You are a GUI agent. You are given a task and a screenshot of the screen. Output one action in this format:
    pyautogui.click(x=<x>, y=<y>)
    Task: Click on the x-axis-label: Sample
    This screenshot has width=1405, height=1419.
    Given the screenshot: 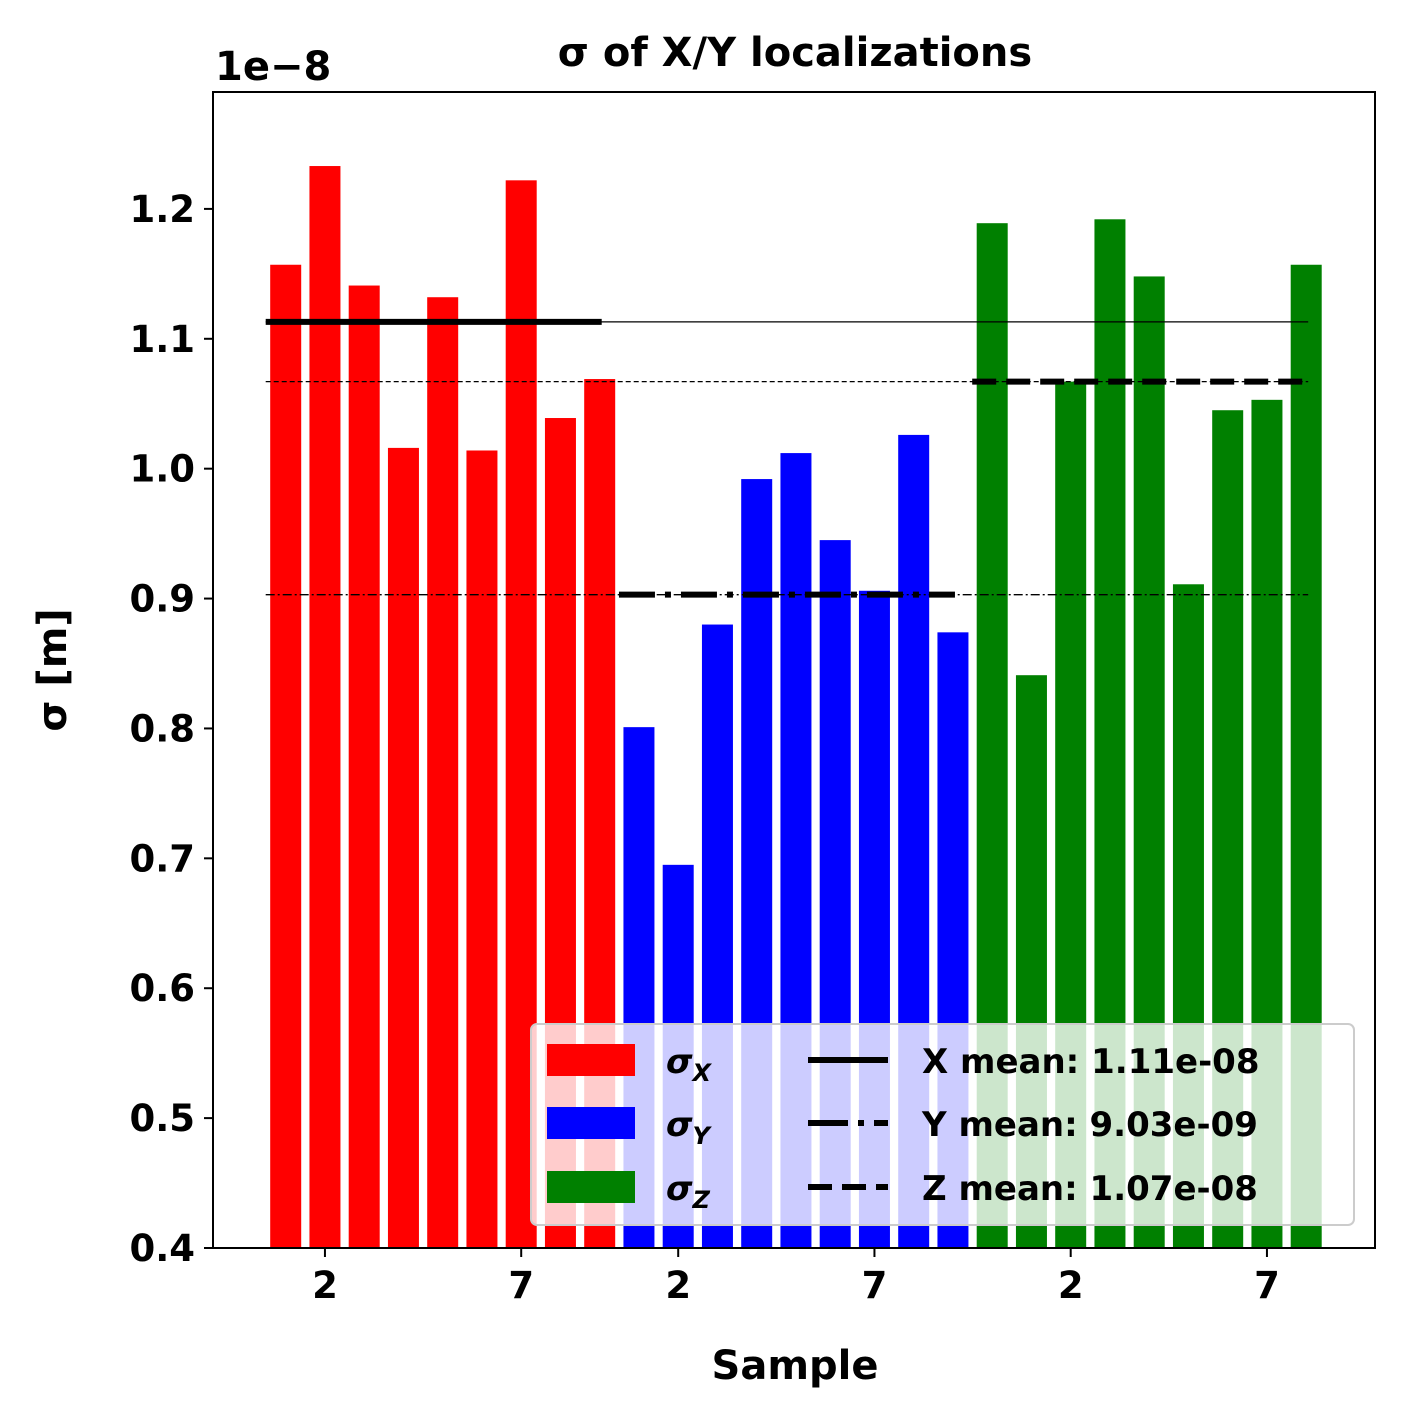 What is the action you would take?
    pyautogui.click(x=795, y=1366)
    